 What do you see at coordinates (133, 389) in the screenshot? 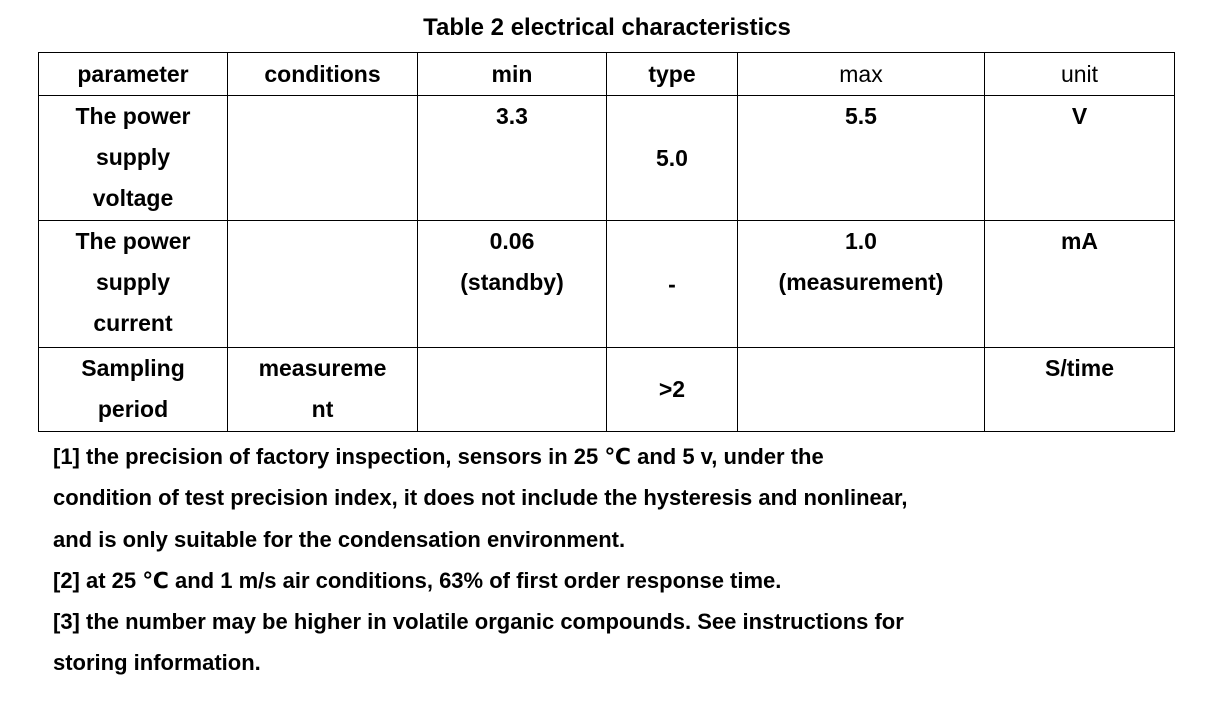
I see `table-cell: Sampling period` at bounding box center [133, 389].